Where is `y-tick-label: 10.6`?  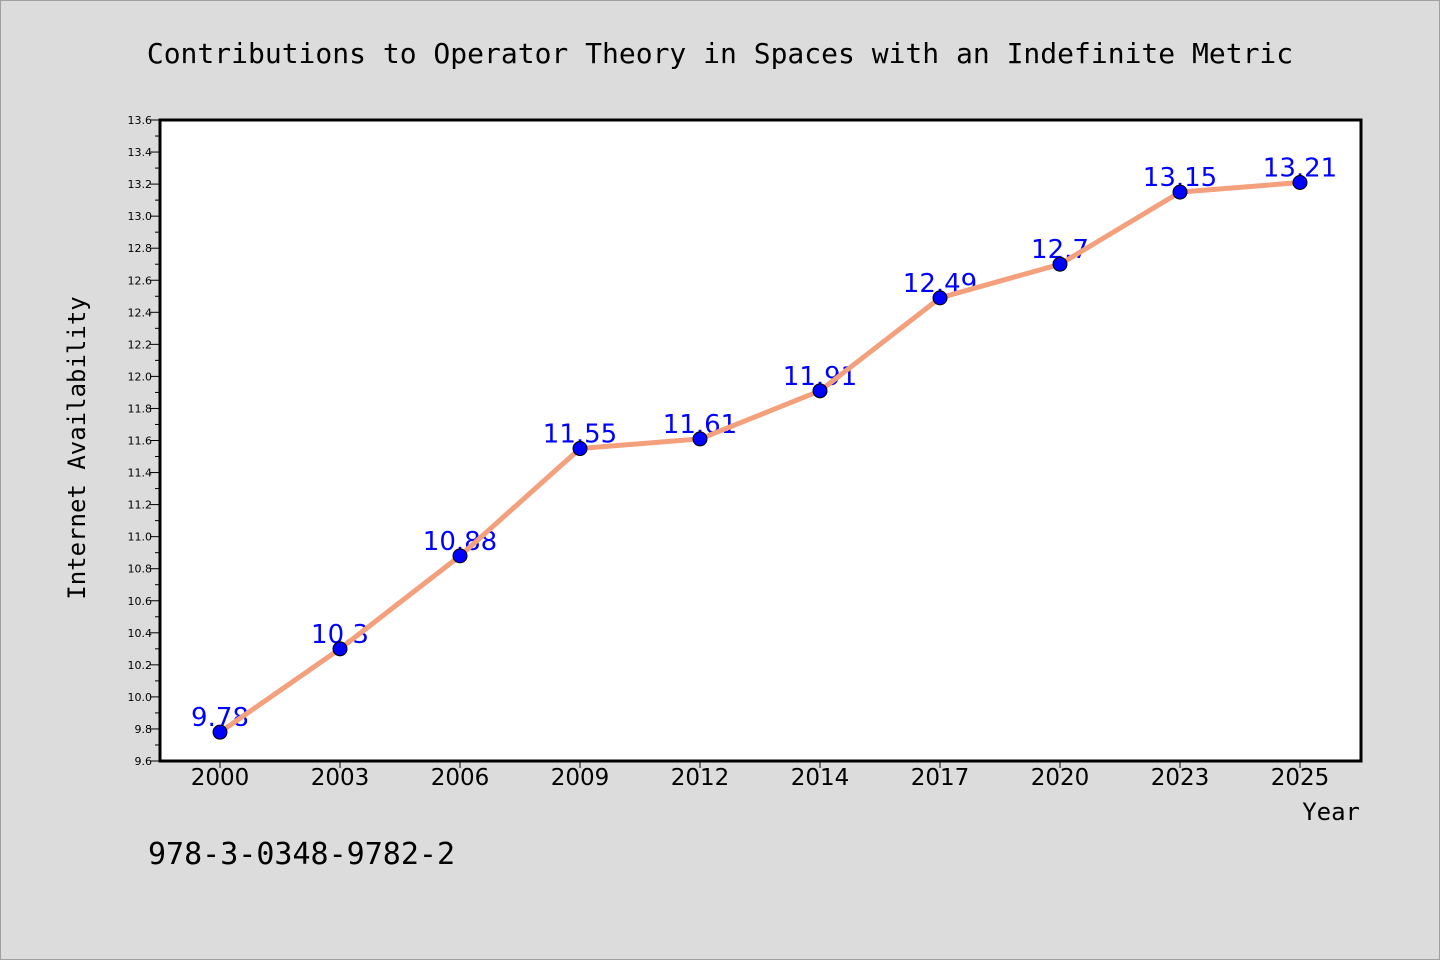
y-tick-label: 10.6 is located at coordinates (140, 601).